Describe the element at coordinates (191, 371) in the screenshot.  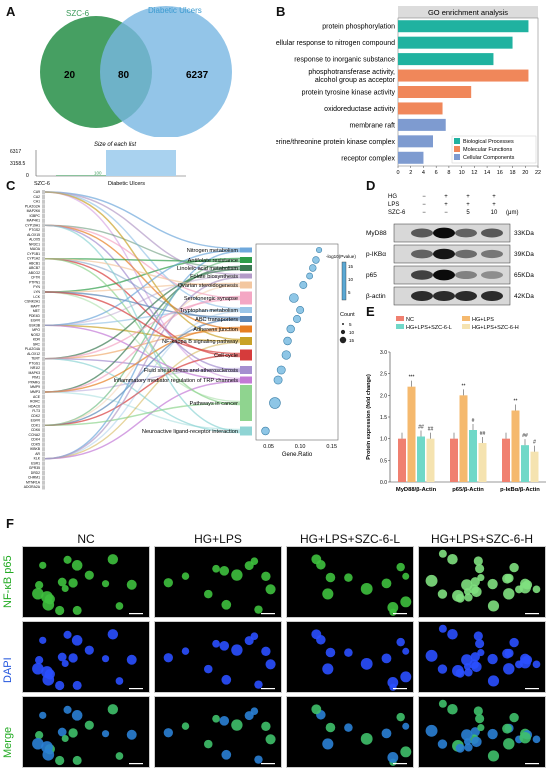
I see `sankey-pathway-label-11: Fluid shear stress and atherosclerosis` at that location.